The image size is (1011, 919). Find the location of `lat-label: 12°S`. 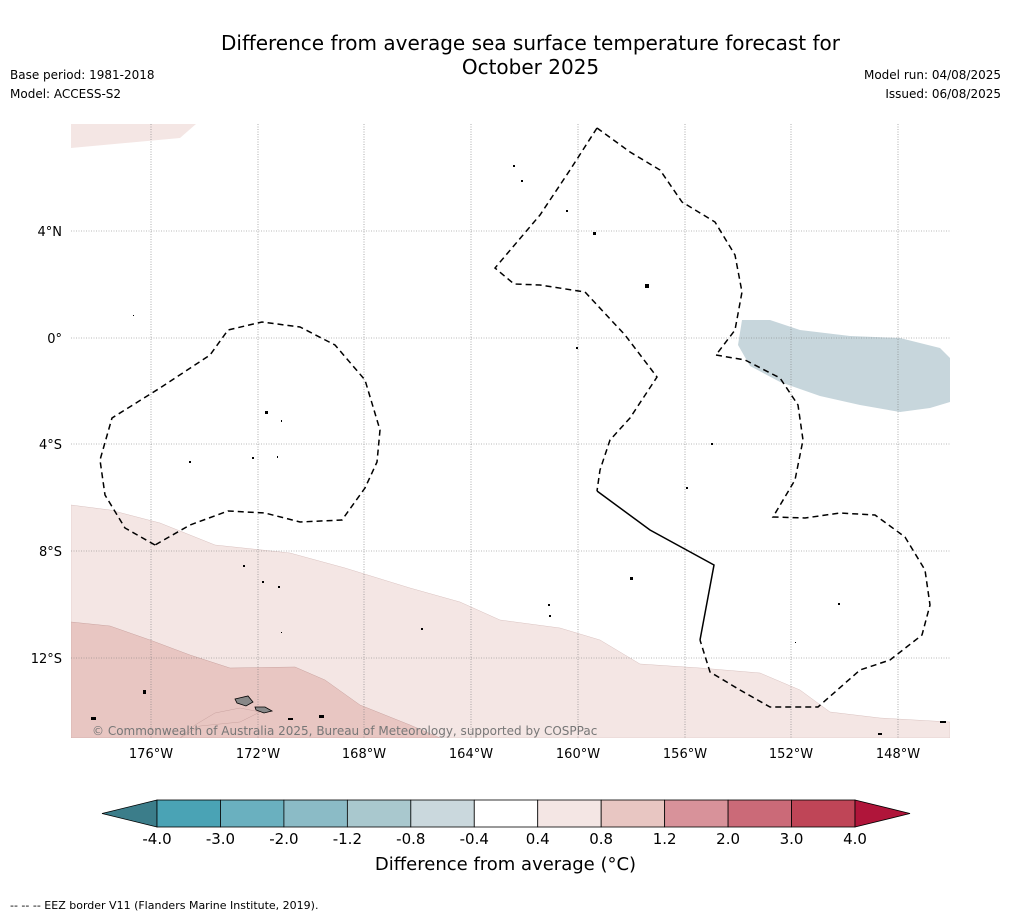

lat-label: 12°S is located at coordinates (46, 659).